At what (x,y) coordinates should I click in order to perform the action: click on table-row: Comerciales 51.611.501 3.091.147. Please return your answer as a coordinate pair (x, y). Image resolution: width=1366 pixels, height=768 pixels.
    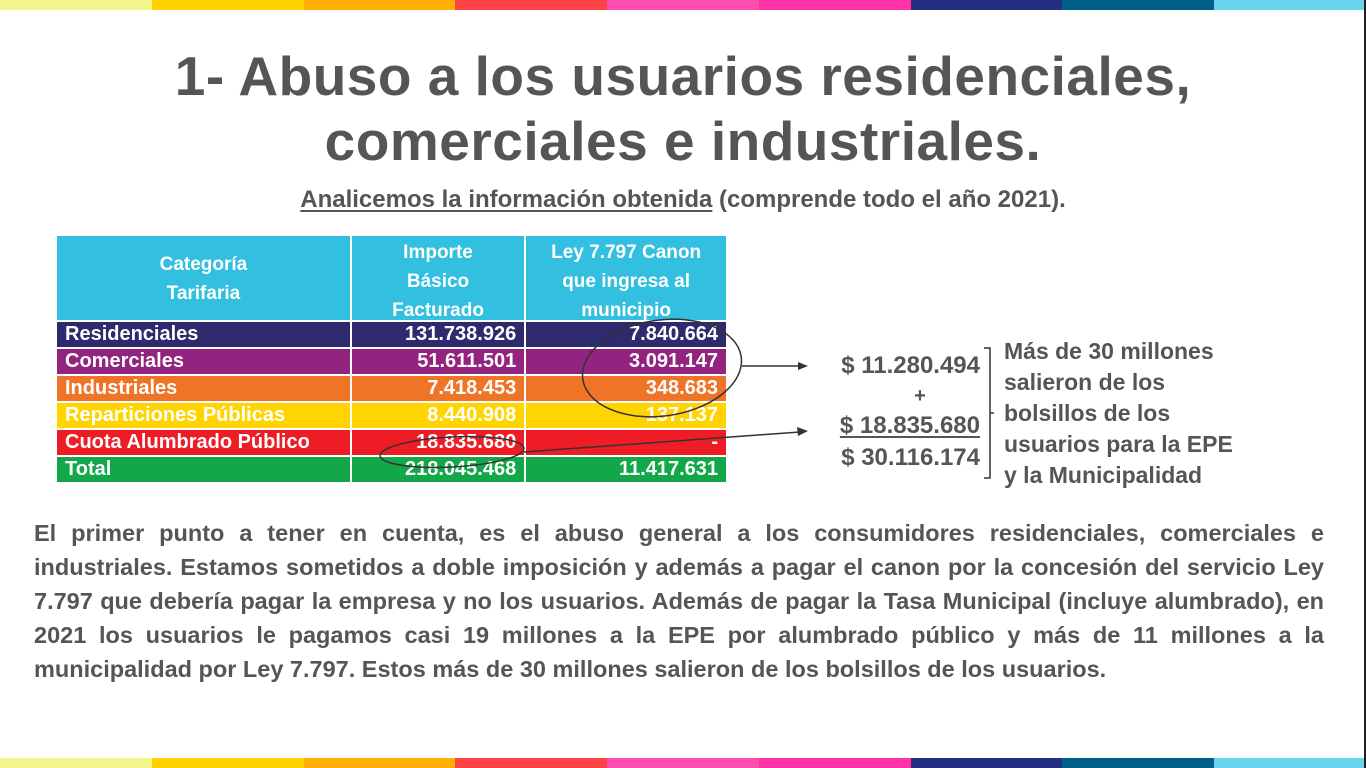
    Looking at the image, I should click on (391, 361).